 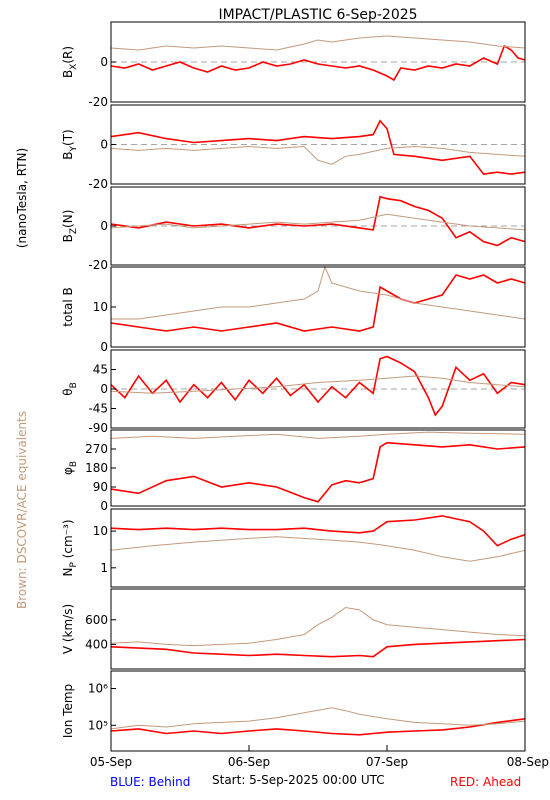 I want to click on panel-temp: 10⁶ 10⁵ Ion Temp, so click(x=293, y=711).